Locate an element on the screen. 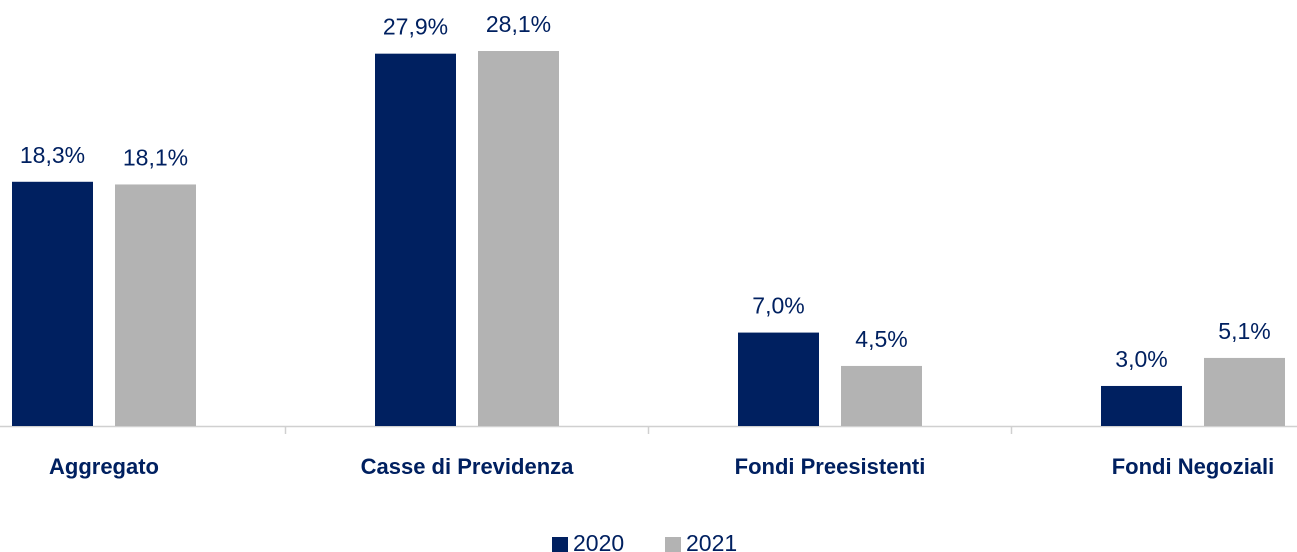 This screenshot has height=552, width=1297. value-label: 3,0% is located at coordinates (1141, 359).